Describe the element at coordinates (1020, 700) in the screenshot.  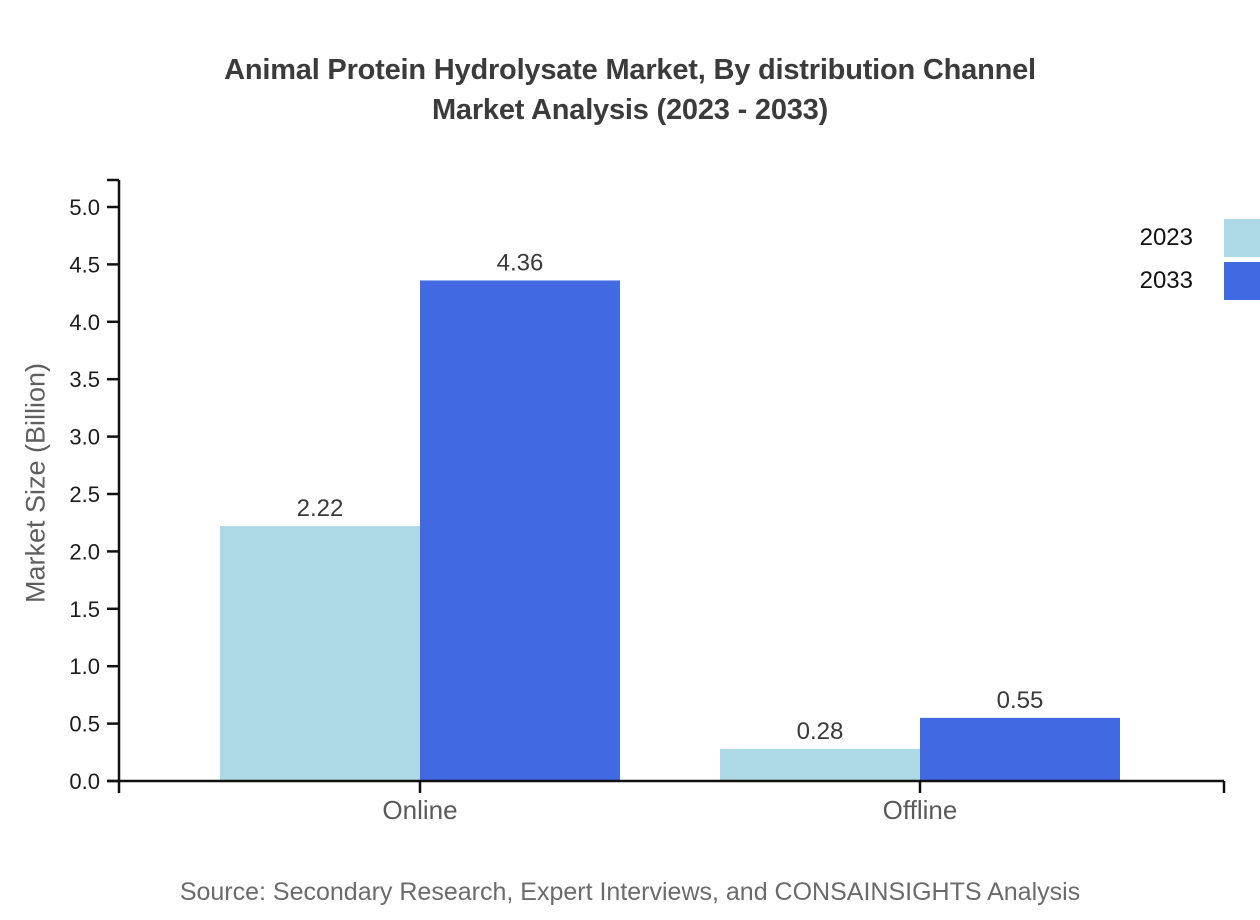
I see `bar-value-label-offline-2033: 0.55` at that location.